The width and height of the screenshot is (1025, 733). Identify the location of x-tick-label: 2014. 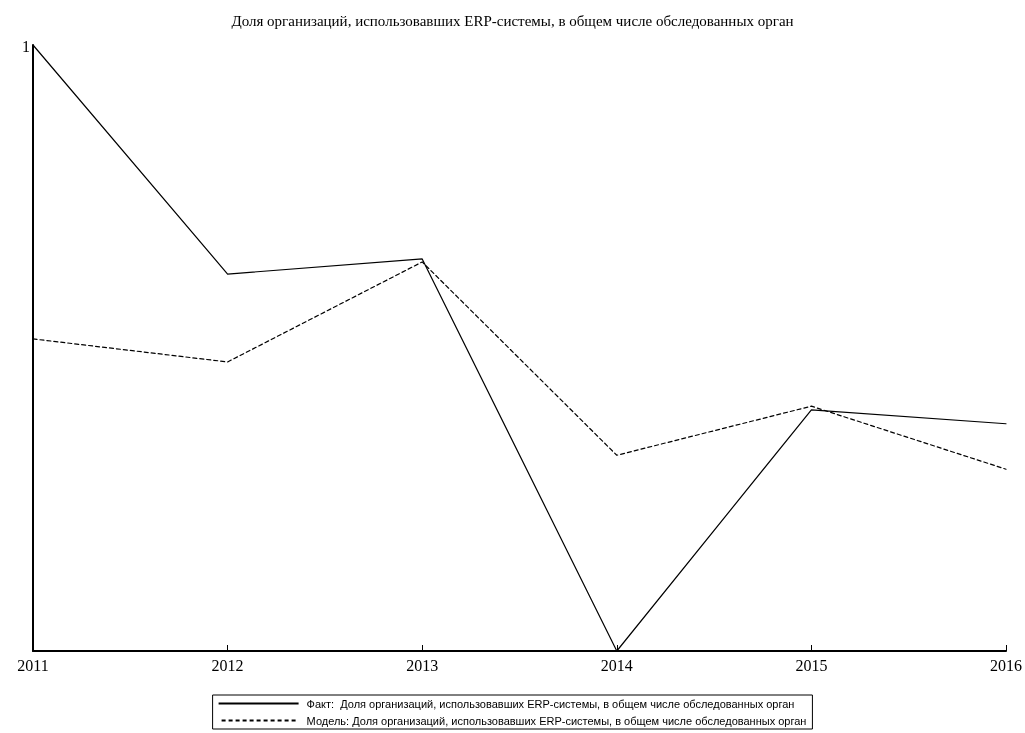
(616, 665).